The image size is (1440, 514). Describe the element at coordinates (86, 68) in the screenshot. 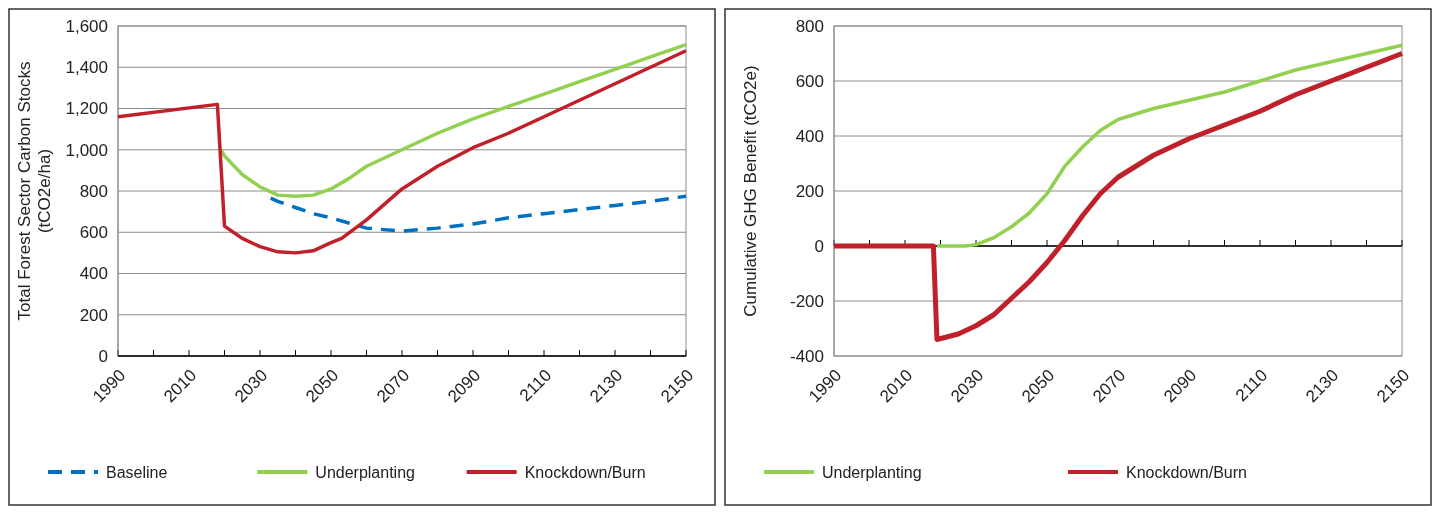

I see `y-tick-label: 1,400` at that location.